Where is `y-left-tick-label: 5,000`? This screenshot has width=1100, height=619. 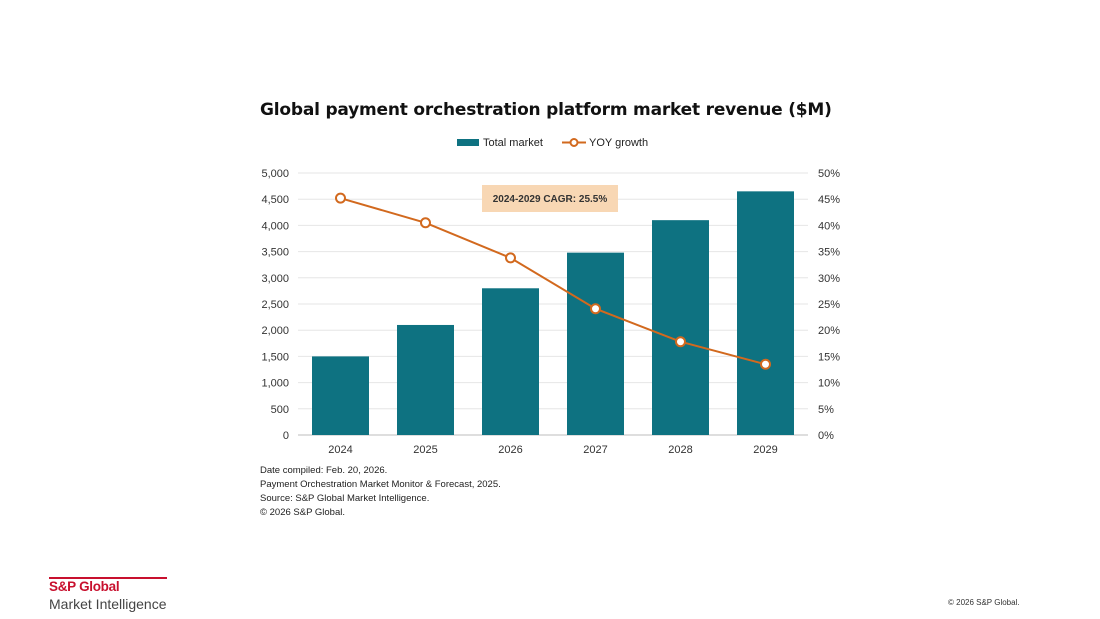 y-left-tick-label: 5,000 is located at coordinates (275, 174).